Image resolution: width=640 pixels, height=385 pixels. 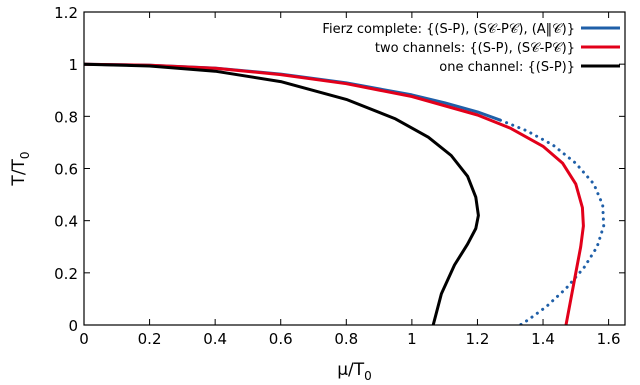 What do you see at coordinates (478, 339) in the screenshot?
I see `x-tick-label: 1.2` at bounding box center [478, 339].